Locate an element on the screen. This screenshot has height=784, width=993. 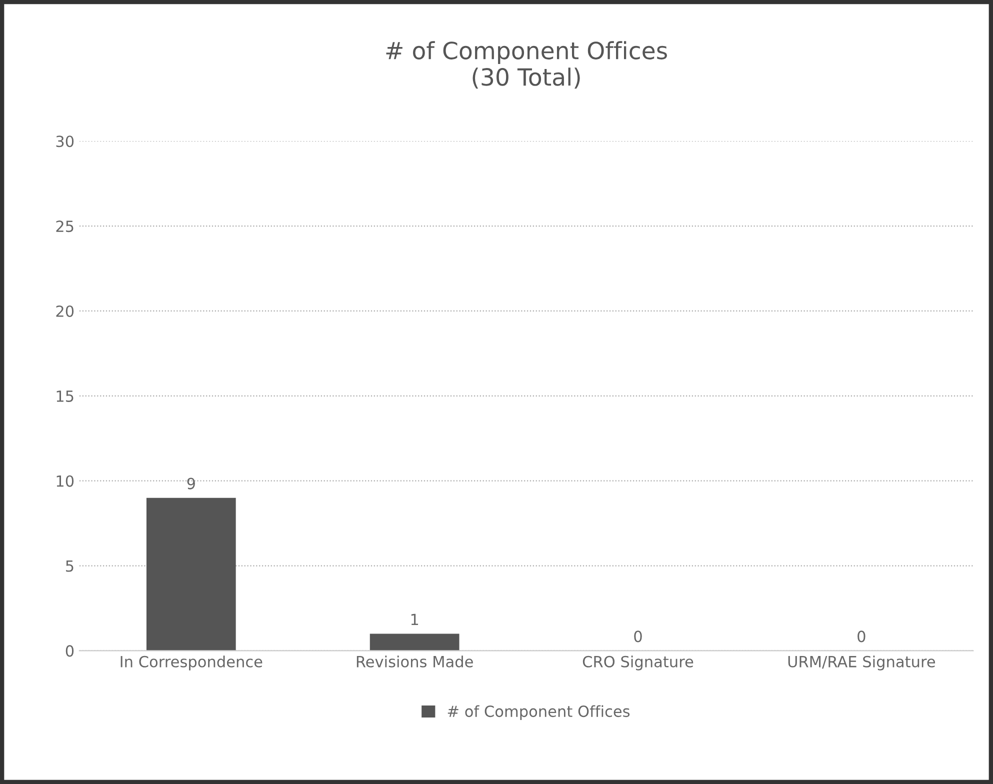
y-tick-label: 10 is located at coordinates (65, 481).